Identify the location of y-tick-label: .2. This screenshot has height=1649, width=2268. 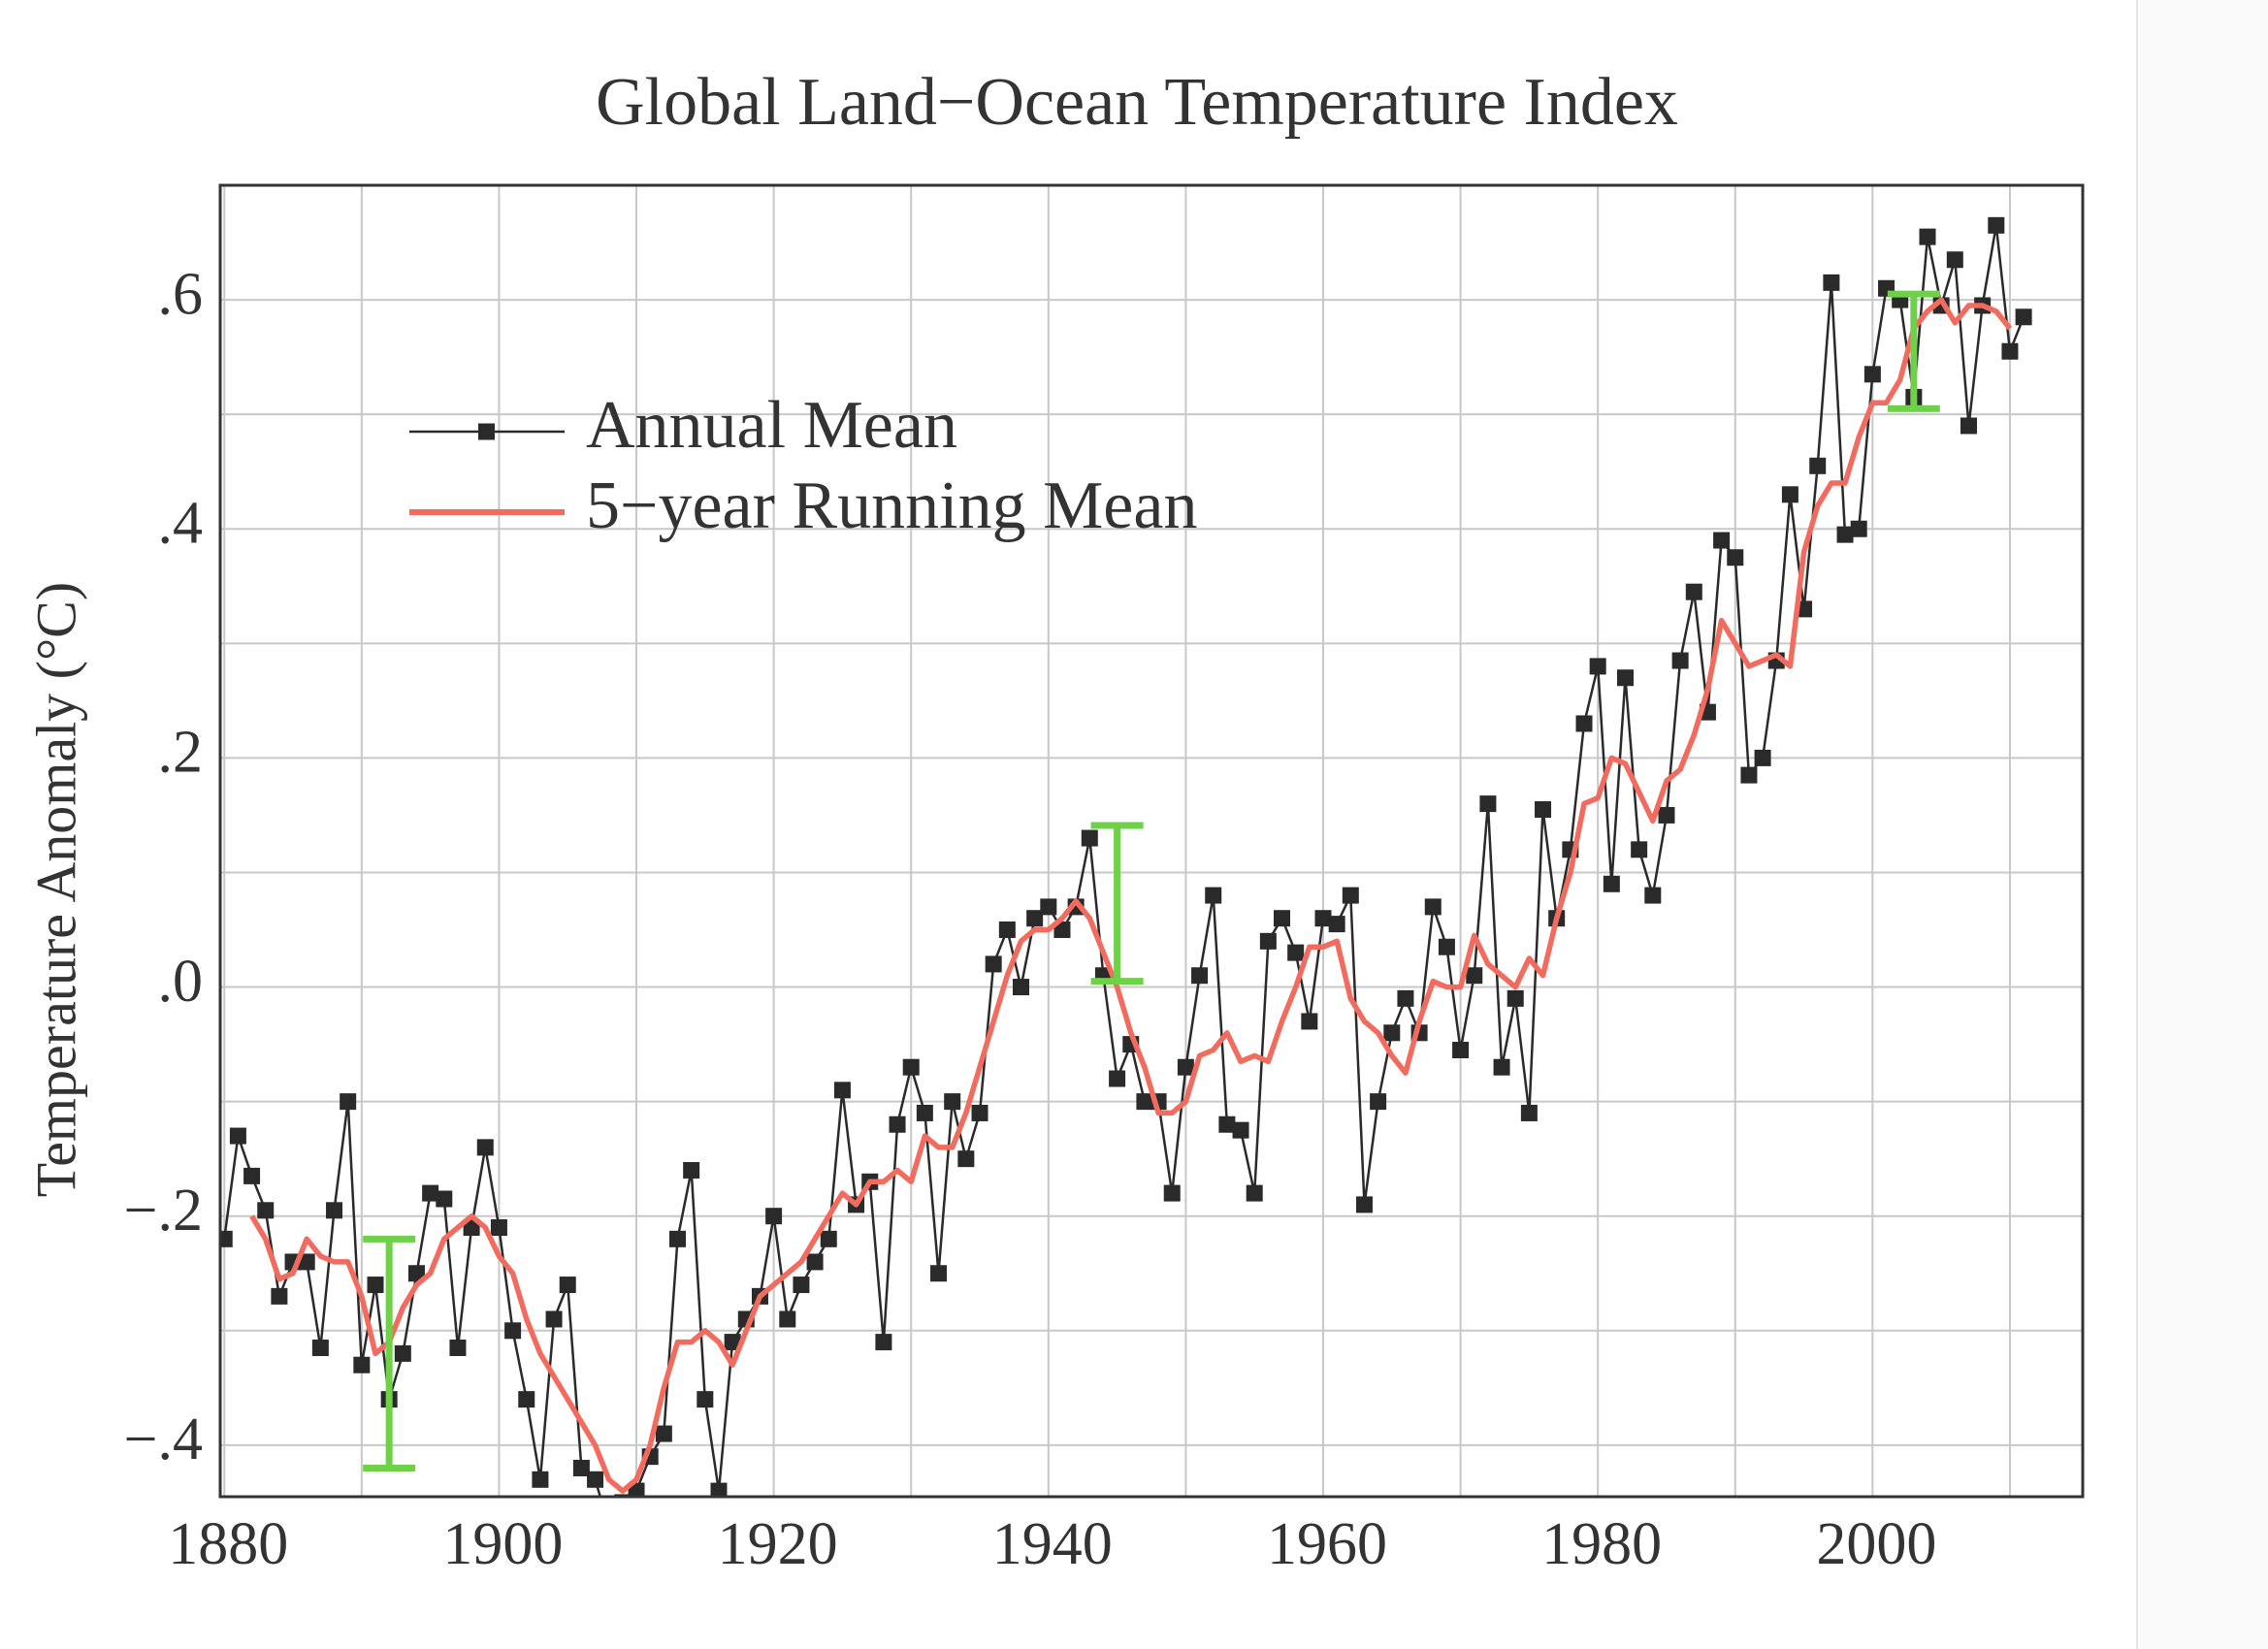
(181, 753).